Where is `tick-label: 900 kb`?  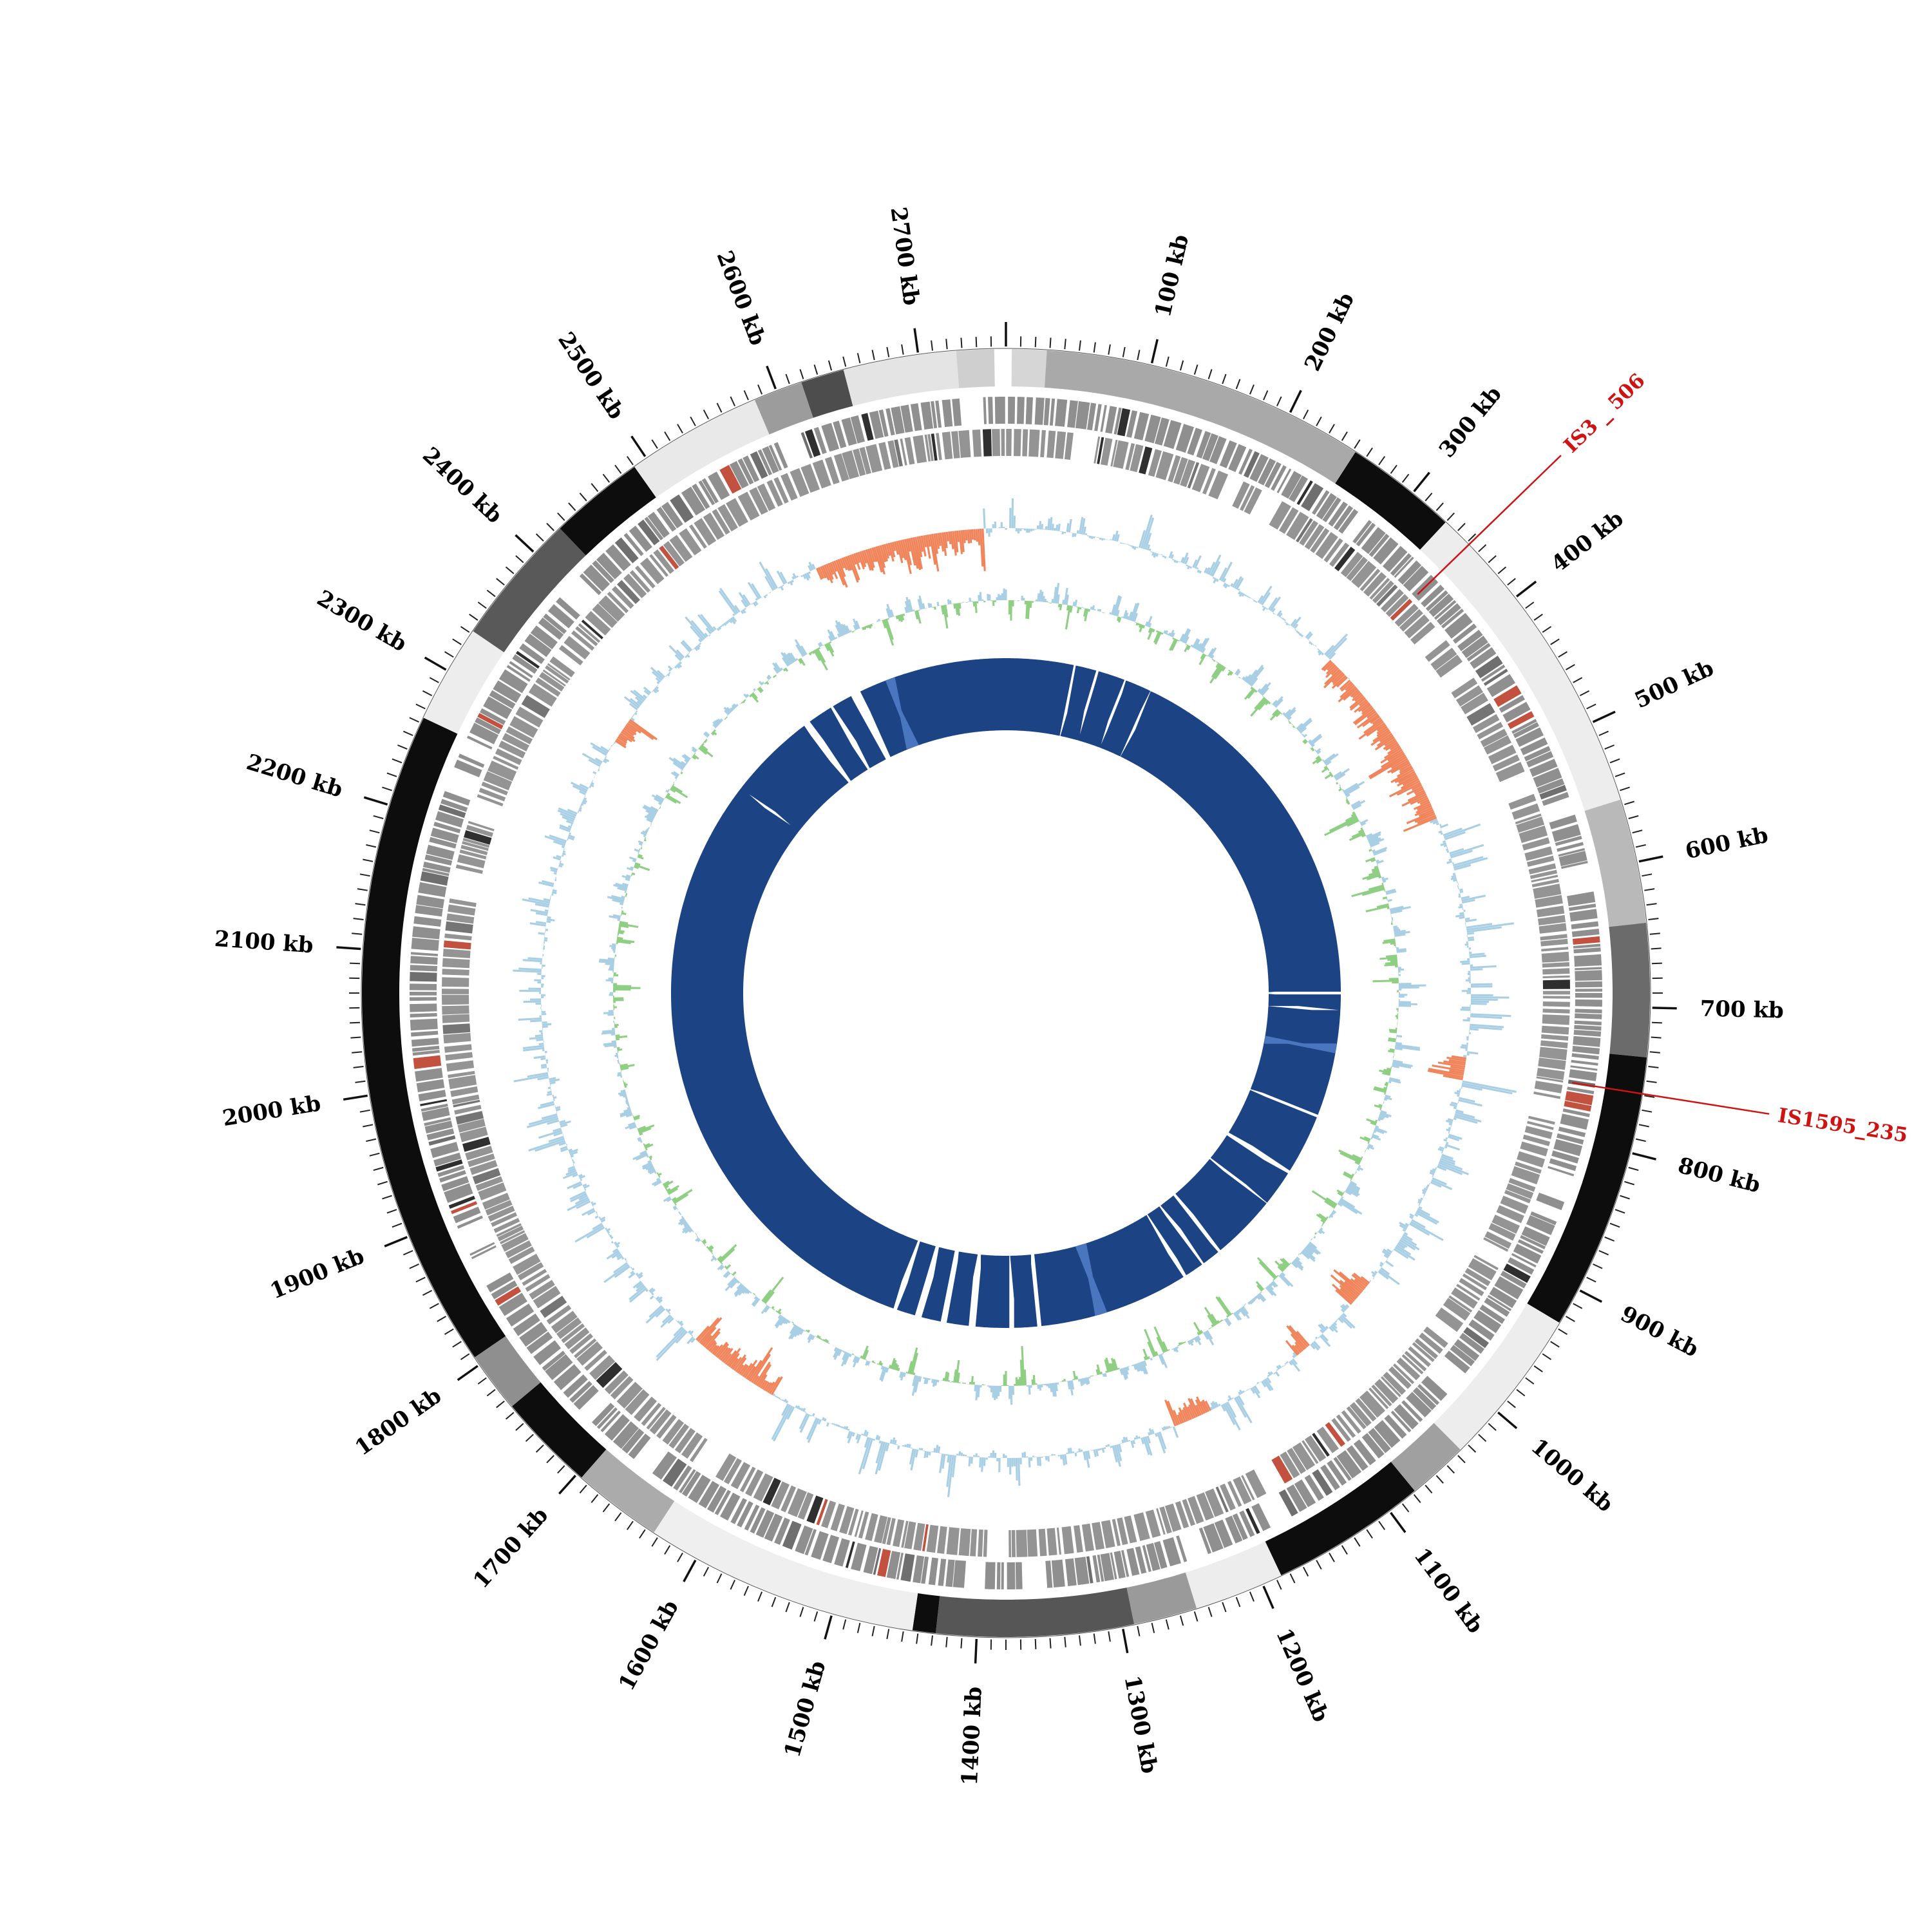 tick-label: 900 kb is located at coordinates (1659, 1331).